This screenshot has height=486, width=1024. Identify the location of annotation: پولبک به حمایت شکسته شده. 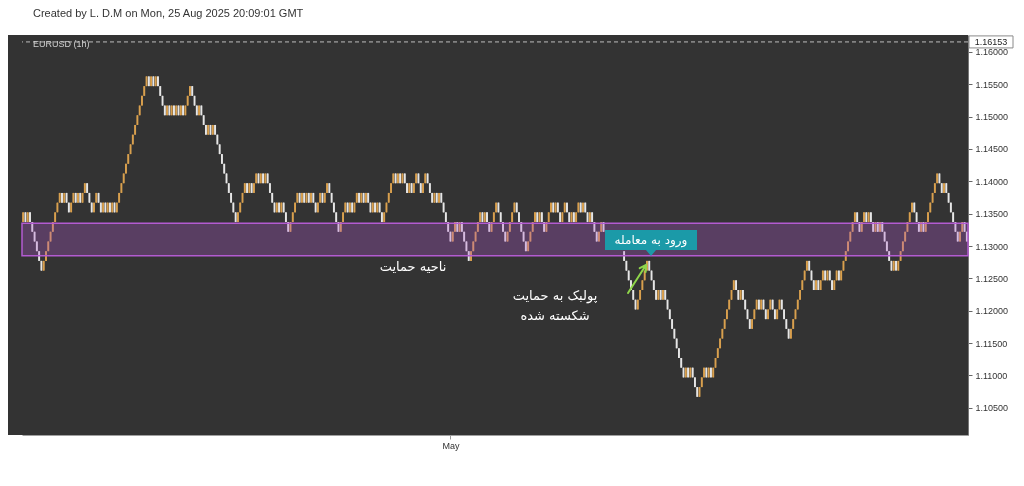
(555, 305).